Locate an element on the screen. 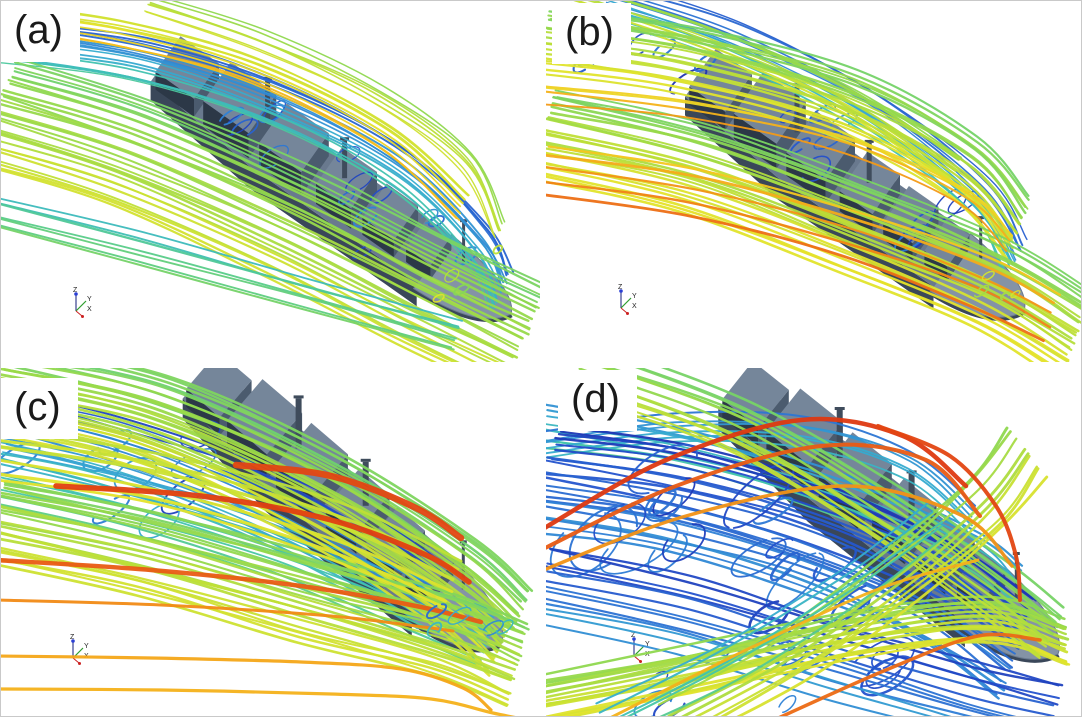 This screenshot has width=1082, height=717. panel-d-label: (d) is located at coordinates (597, 400).